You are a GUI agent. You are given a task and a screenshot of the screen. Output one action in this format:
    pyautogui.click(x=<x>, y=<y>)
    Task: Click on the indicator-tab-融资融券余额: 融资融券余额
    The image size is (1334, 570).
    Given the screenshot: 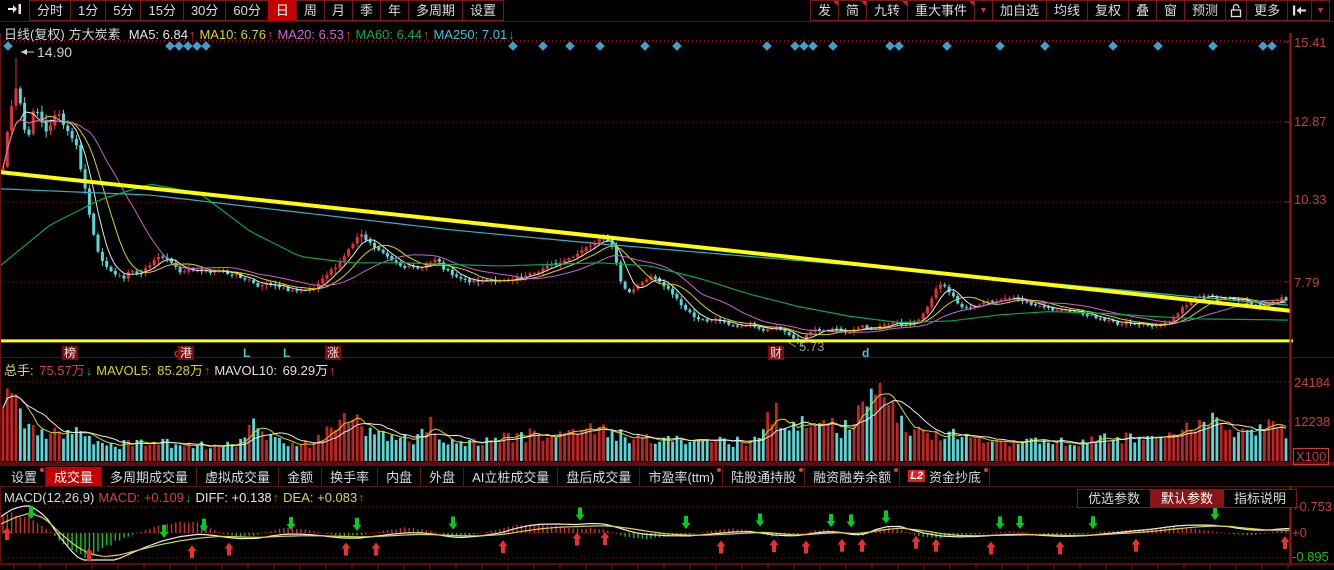 What is the action you would take?
    pyautogui.click(x=853, y=476)
    